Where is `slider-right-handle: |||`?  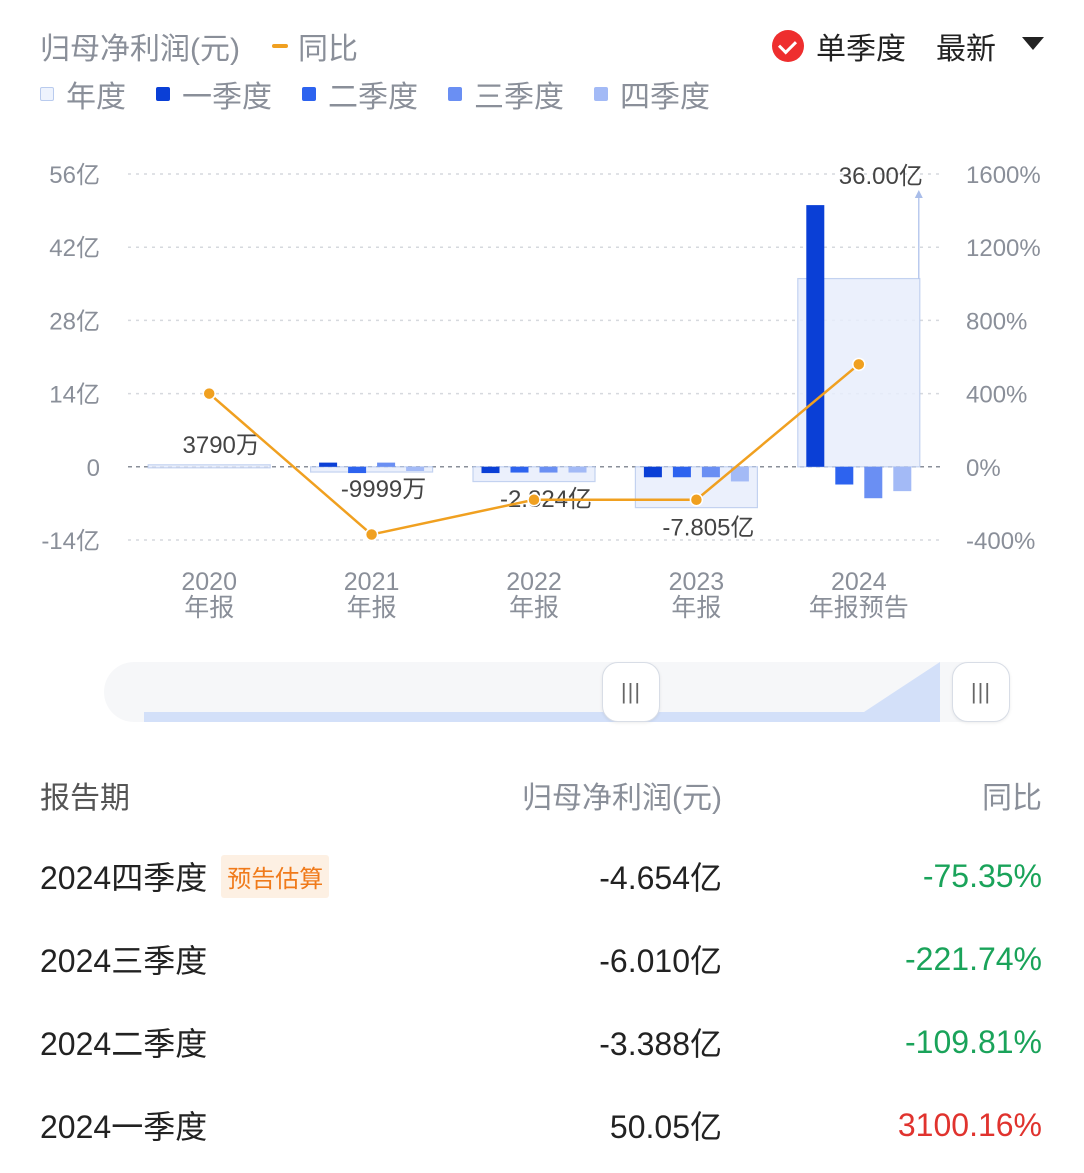 slider-right-handle: ||| is located at coordinates (981, 692).